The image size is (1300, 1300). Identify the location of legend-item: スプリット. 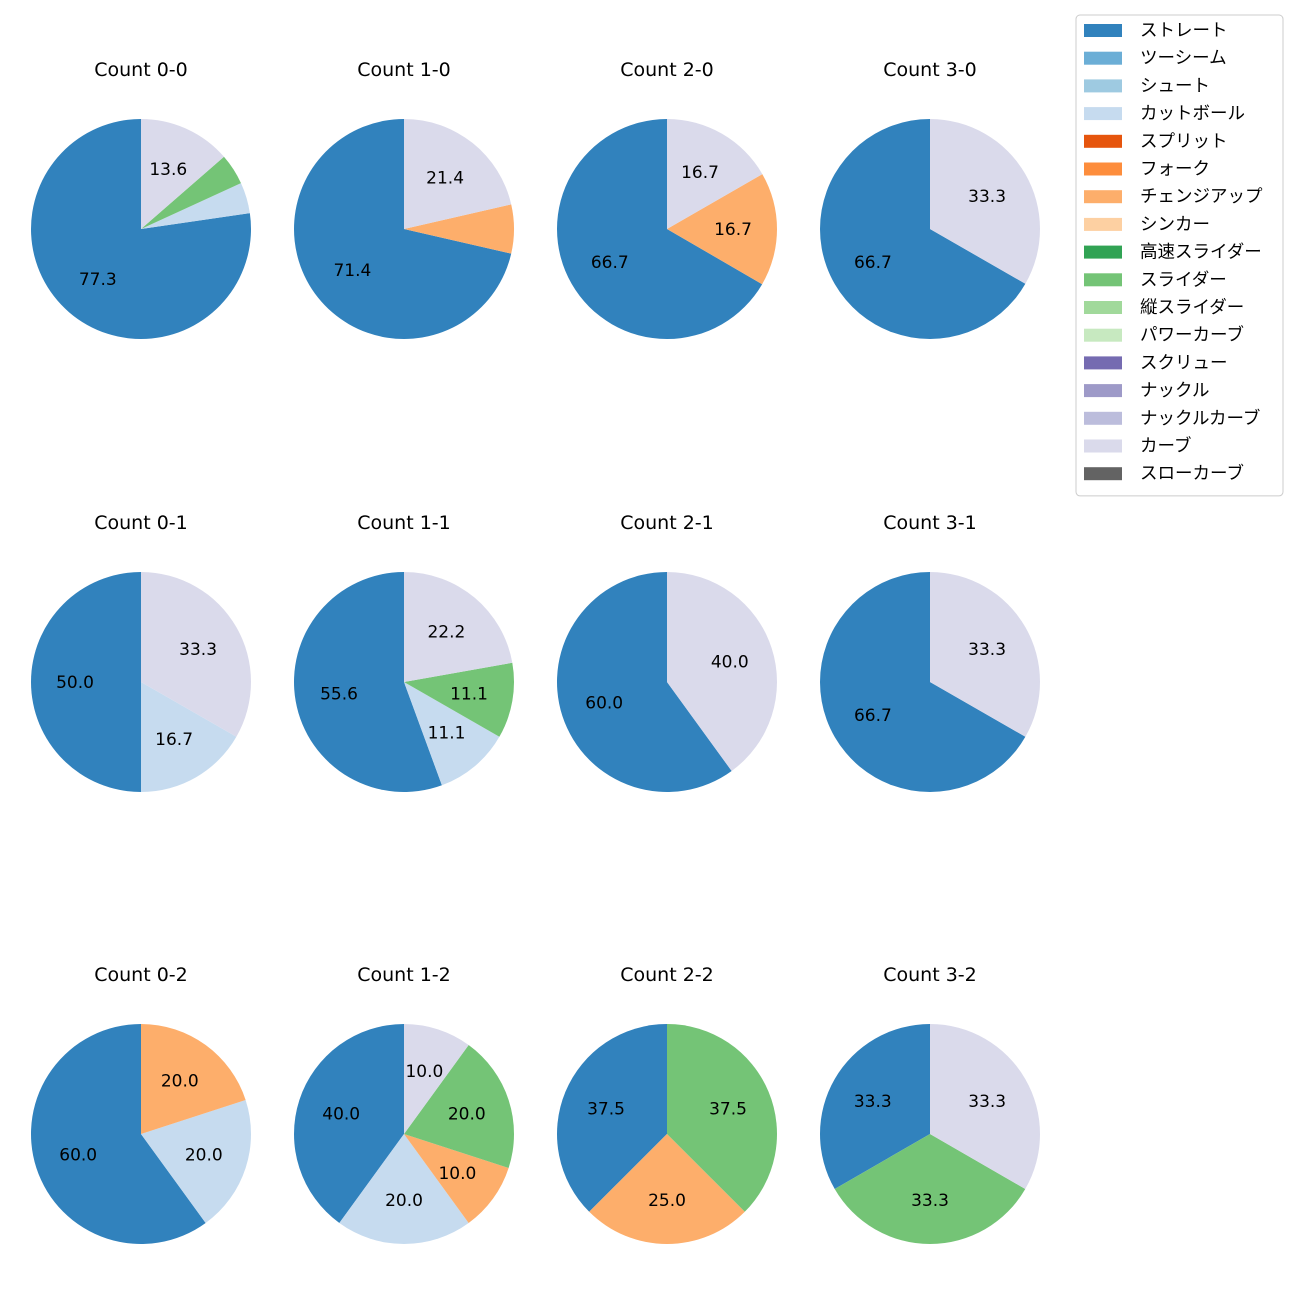
(1156, 142).